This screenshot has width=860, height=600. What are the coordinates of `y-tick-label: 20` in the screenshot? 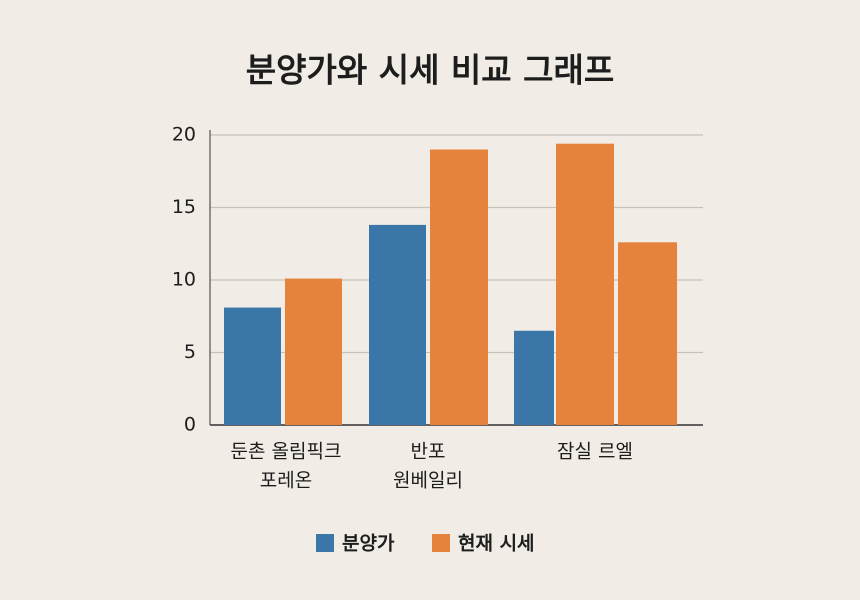 It's located at (184, 135).